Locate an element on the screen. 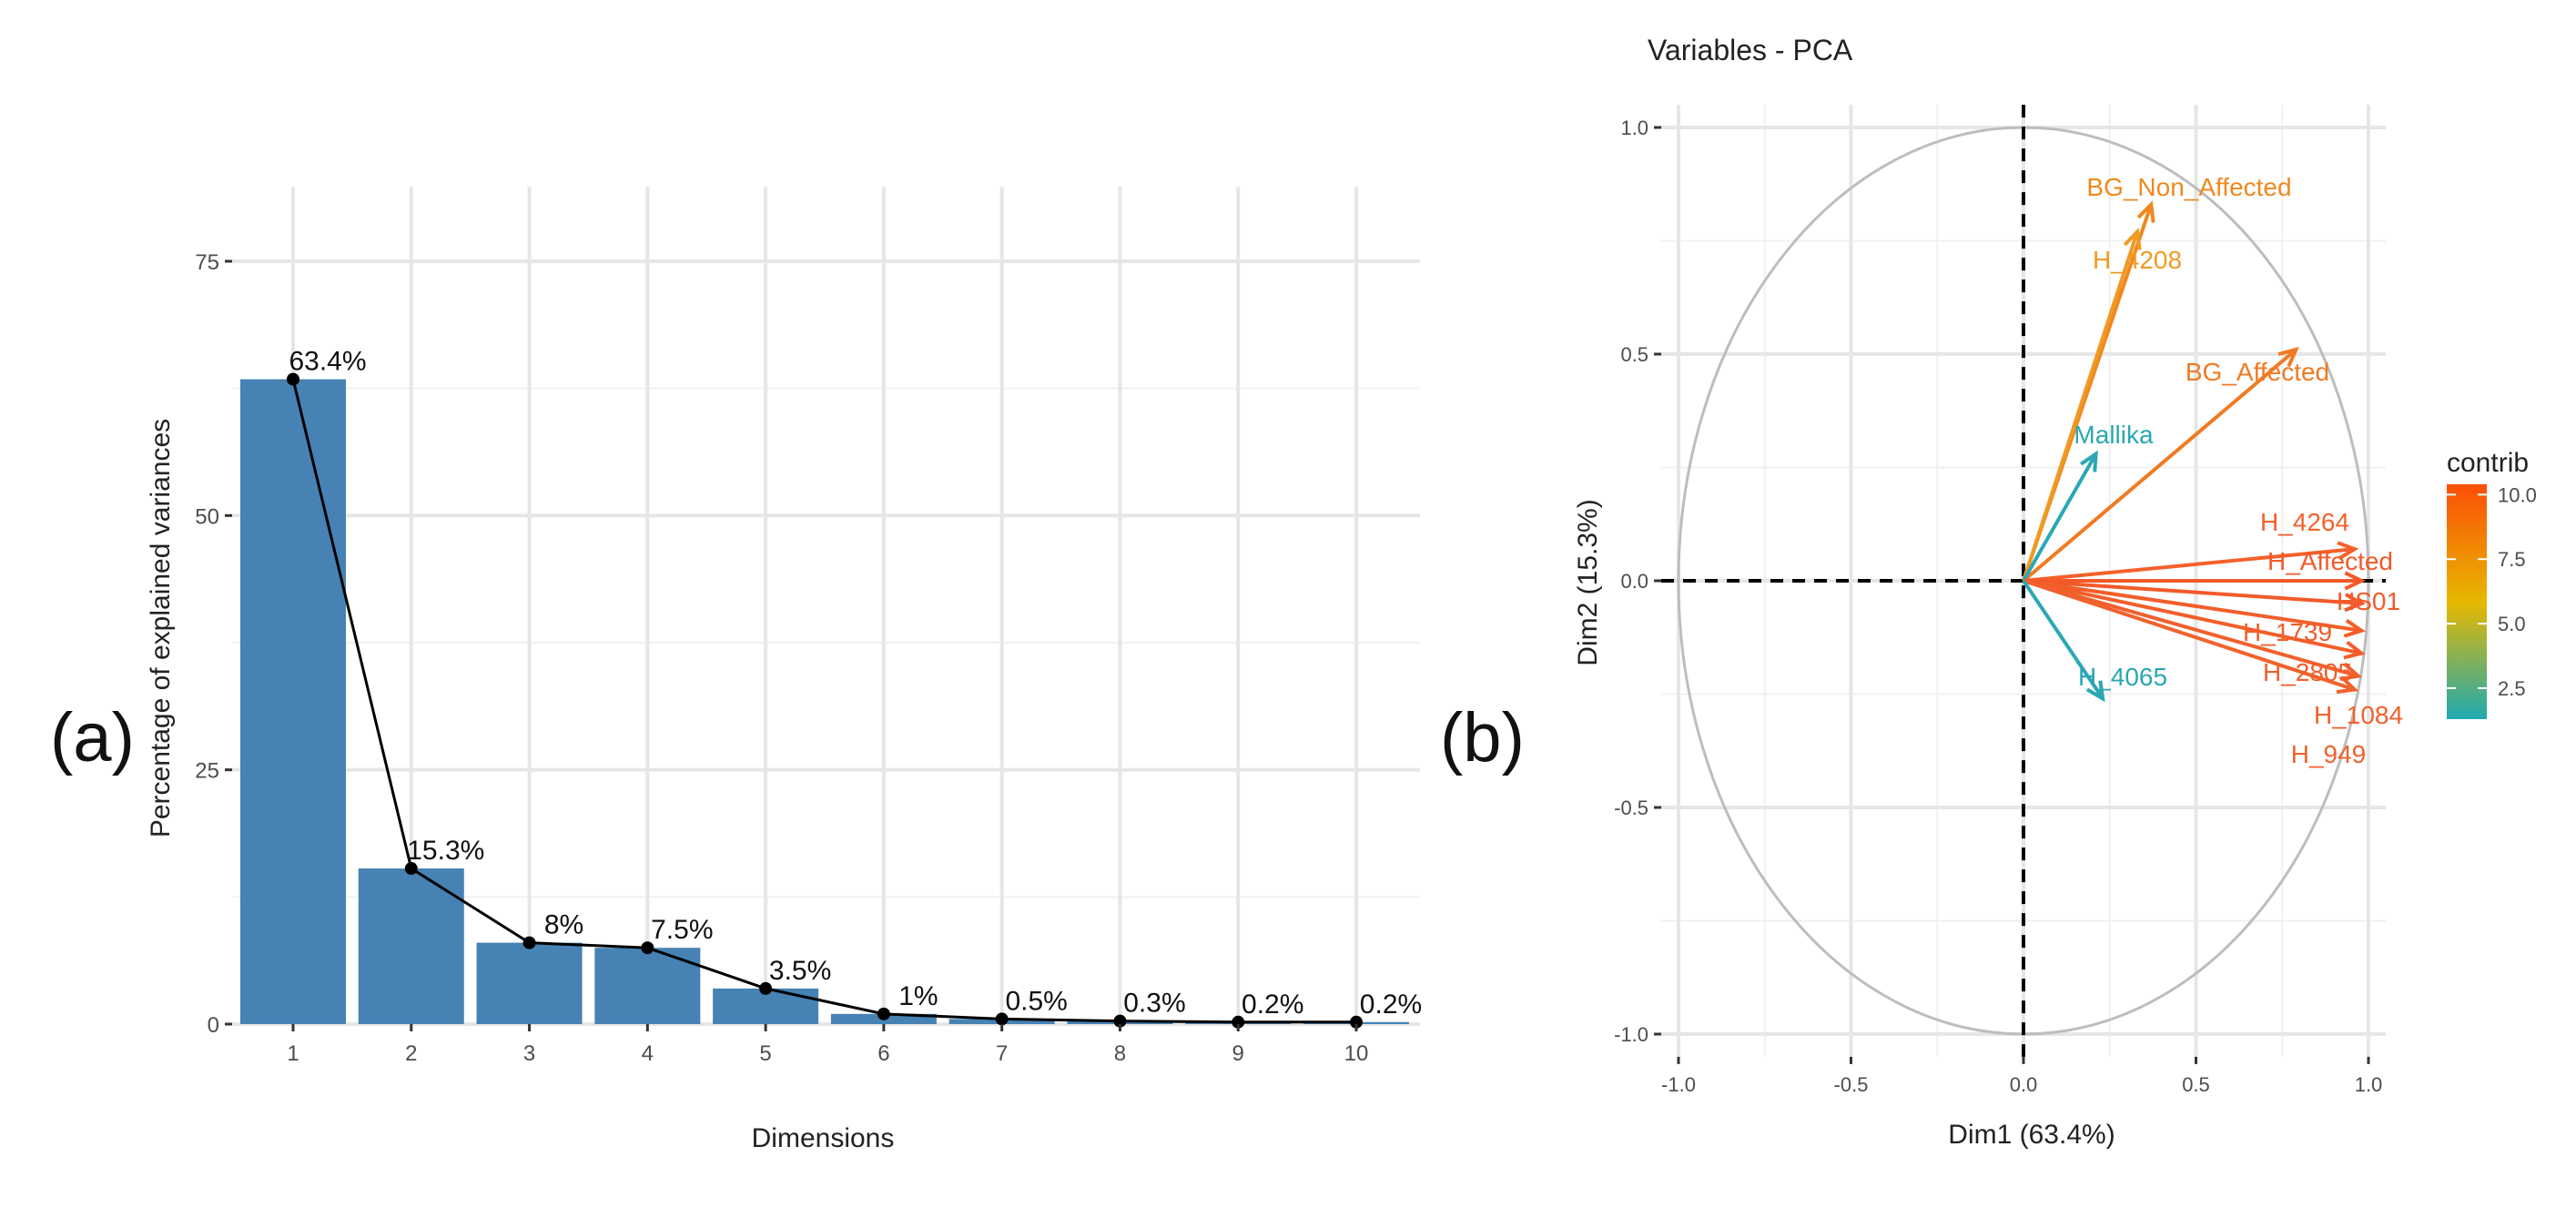 The width and height of the screenshot is (2576, 1228). pca-x-axis-title: Dim1 (63.4%) is located at coordinates (2032, 1135).